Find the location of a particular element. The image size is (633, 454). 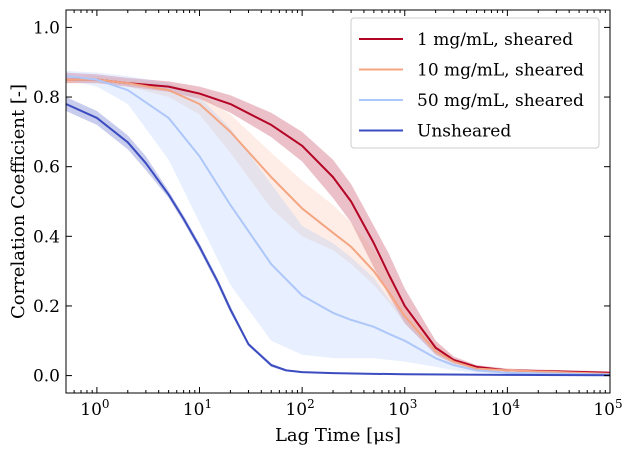

y-tick-label-5: 1.0 is located at coordinates (46, 28).